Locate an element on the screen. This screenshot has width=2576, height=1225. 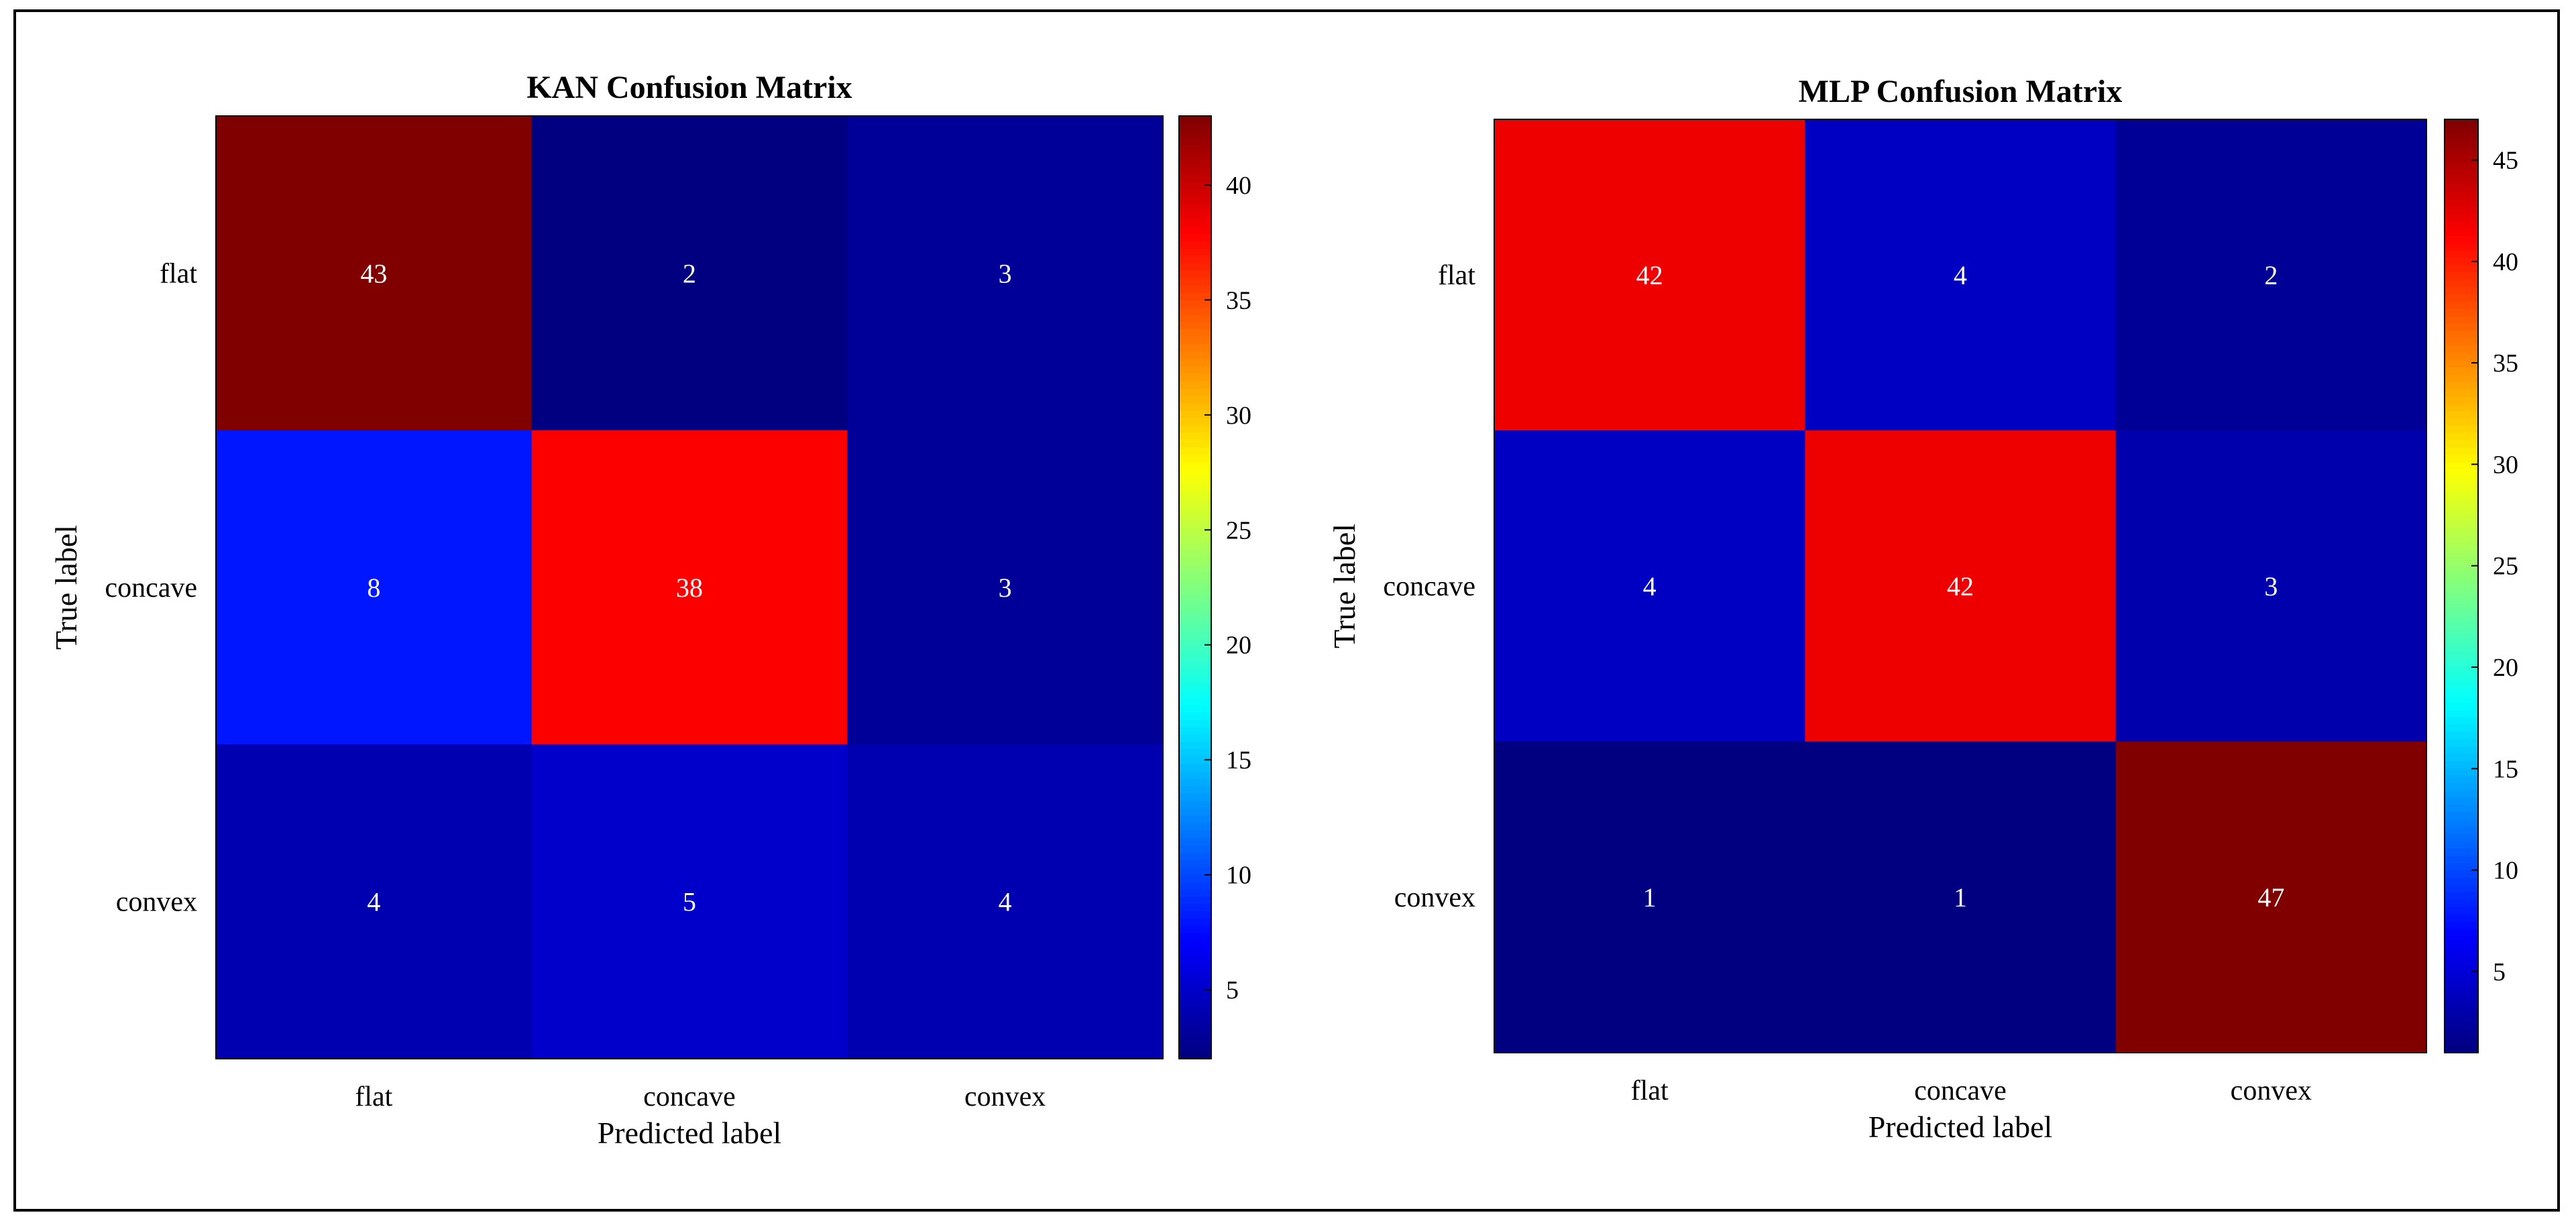
x-tick-label: convex is located at coordinates (1005, 1097).